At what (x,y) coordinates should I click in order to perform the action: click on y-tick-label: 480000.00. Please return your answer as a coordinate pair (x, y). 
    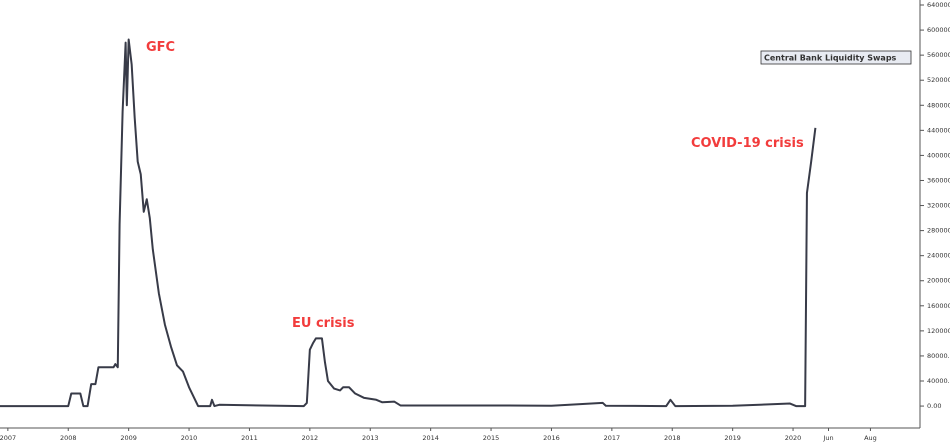
    Looking at the image, I should click on (938, 105).